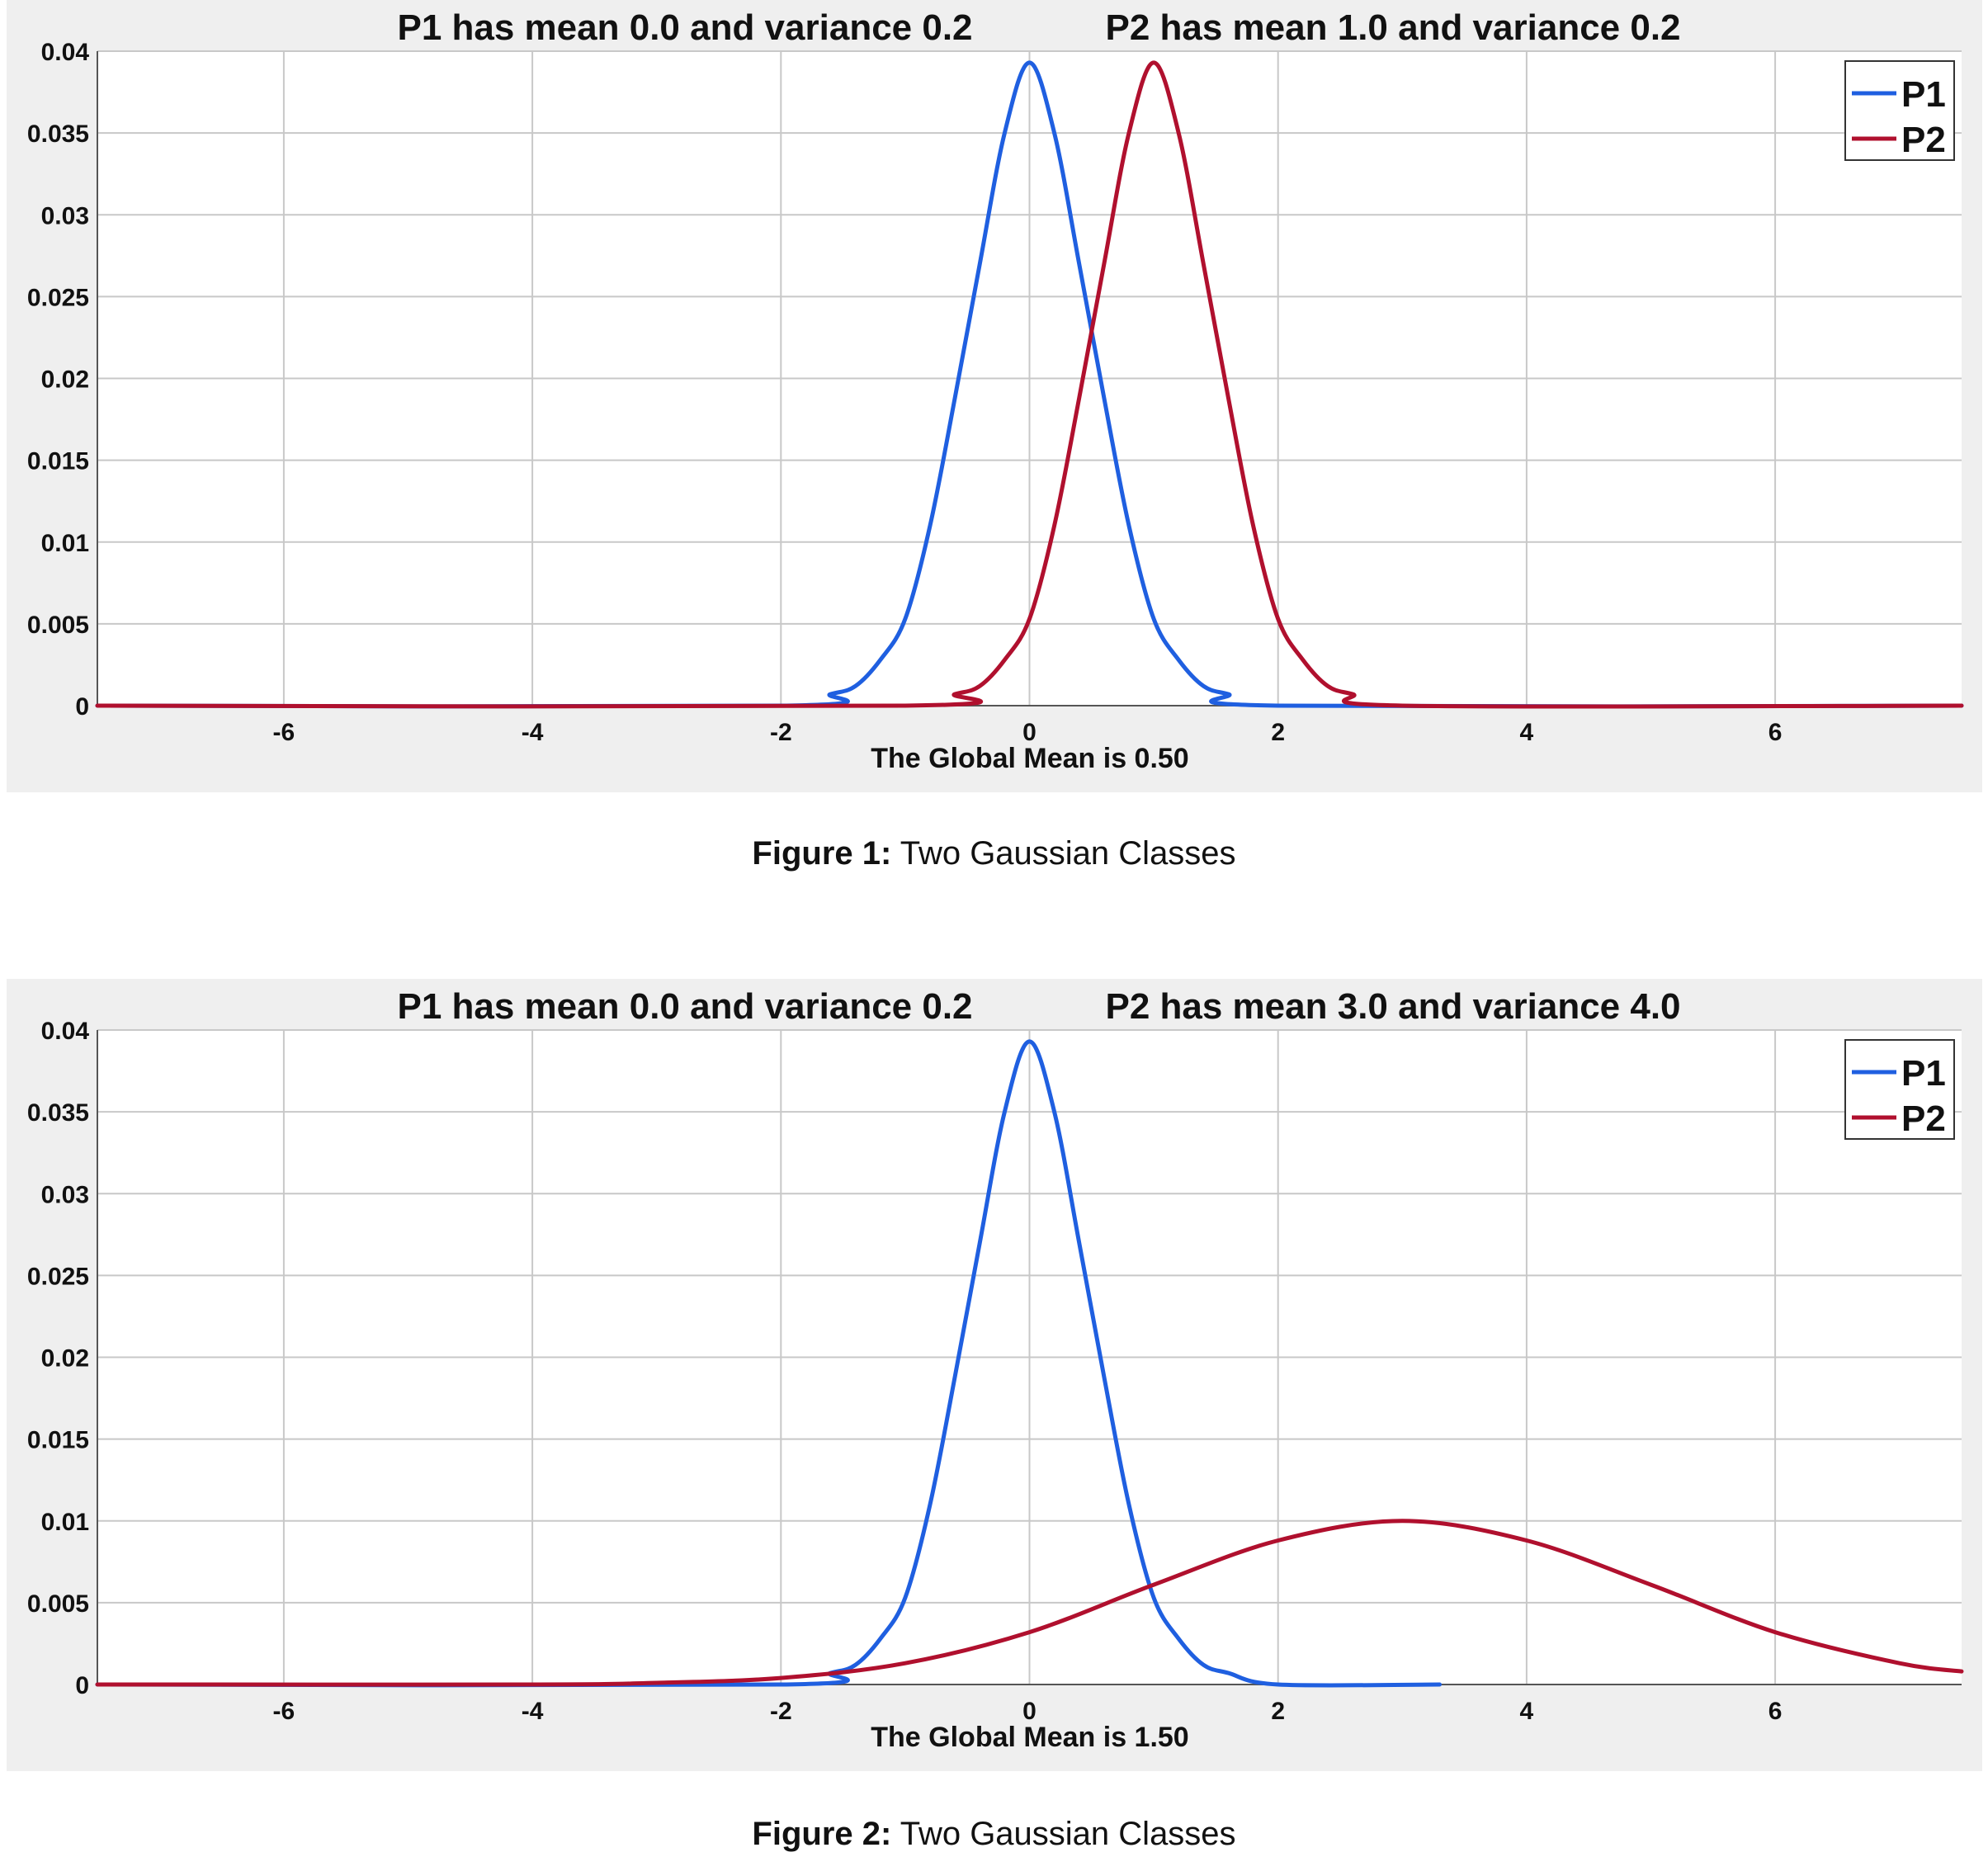 Image resolution: width=1988 pixels, height=1857 pixels. I want to click on chart-title-right: P2 has mean 3.0 and variance 4.0, so click(1393, 1006).